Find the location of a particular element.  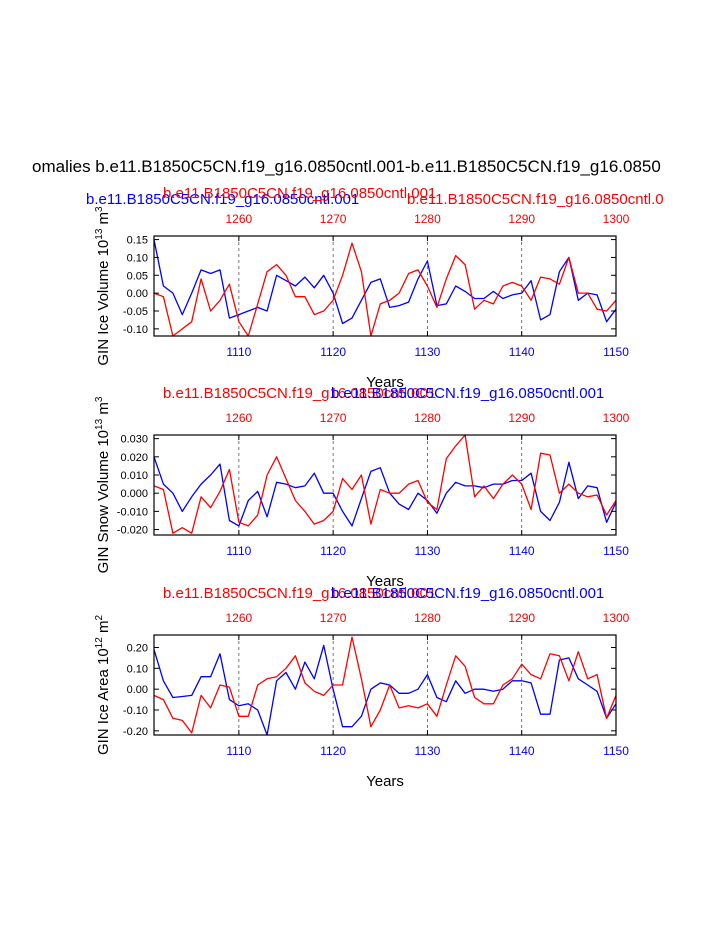

y-axis-label-part: 2 is located at coordinates (99, 618).